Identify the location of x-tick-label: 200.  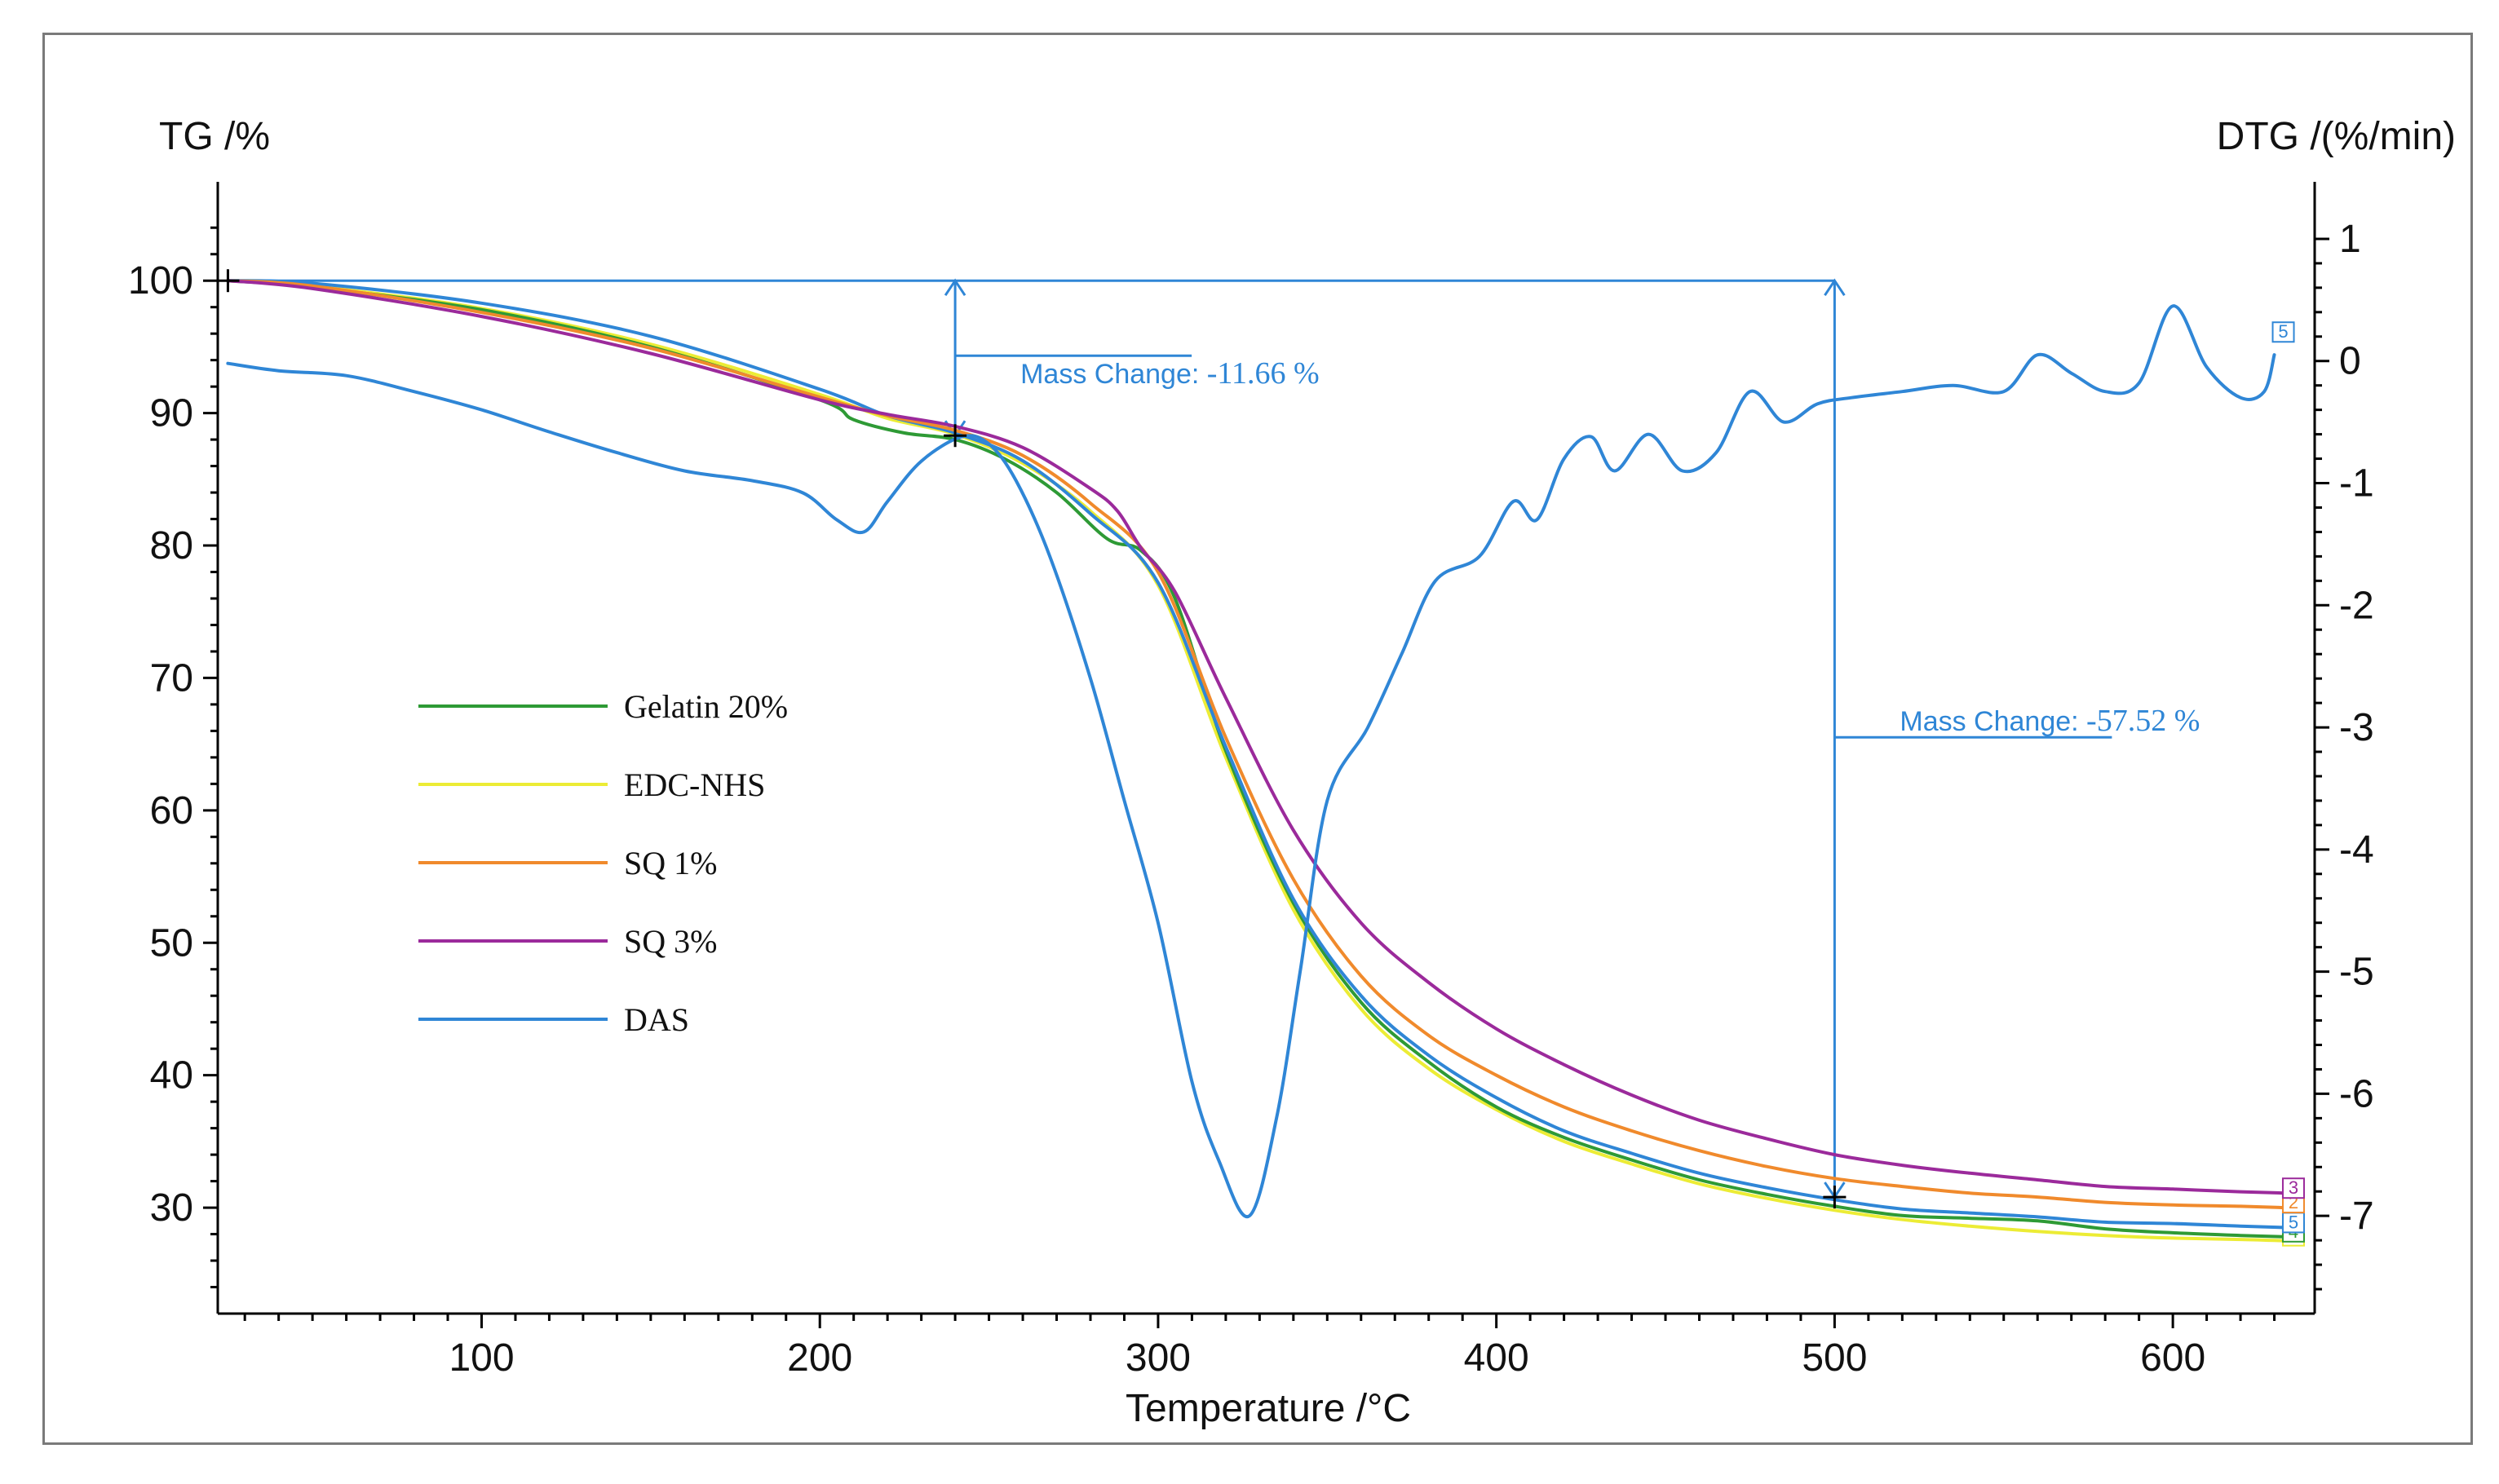
(819, 1358).